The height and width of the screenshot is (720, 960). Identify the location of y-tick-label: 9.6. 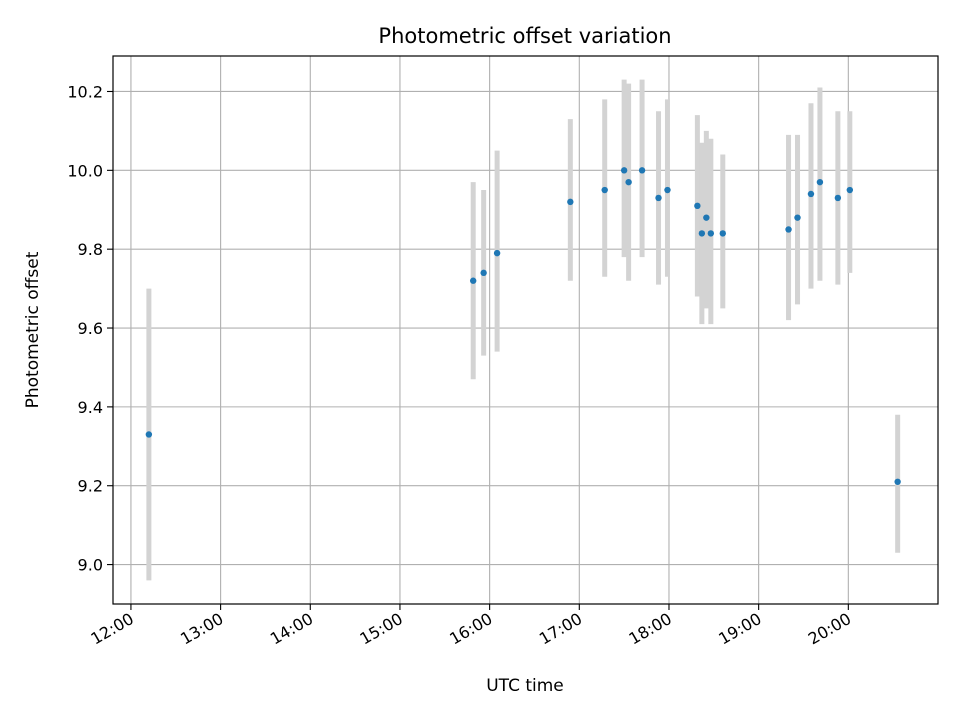
(90, 328).